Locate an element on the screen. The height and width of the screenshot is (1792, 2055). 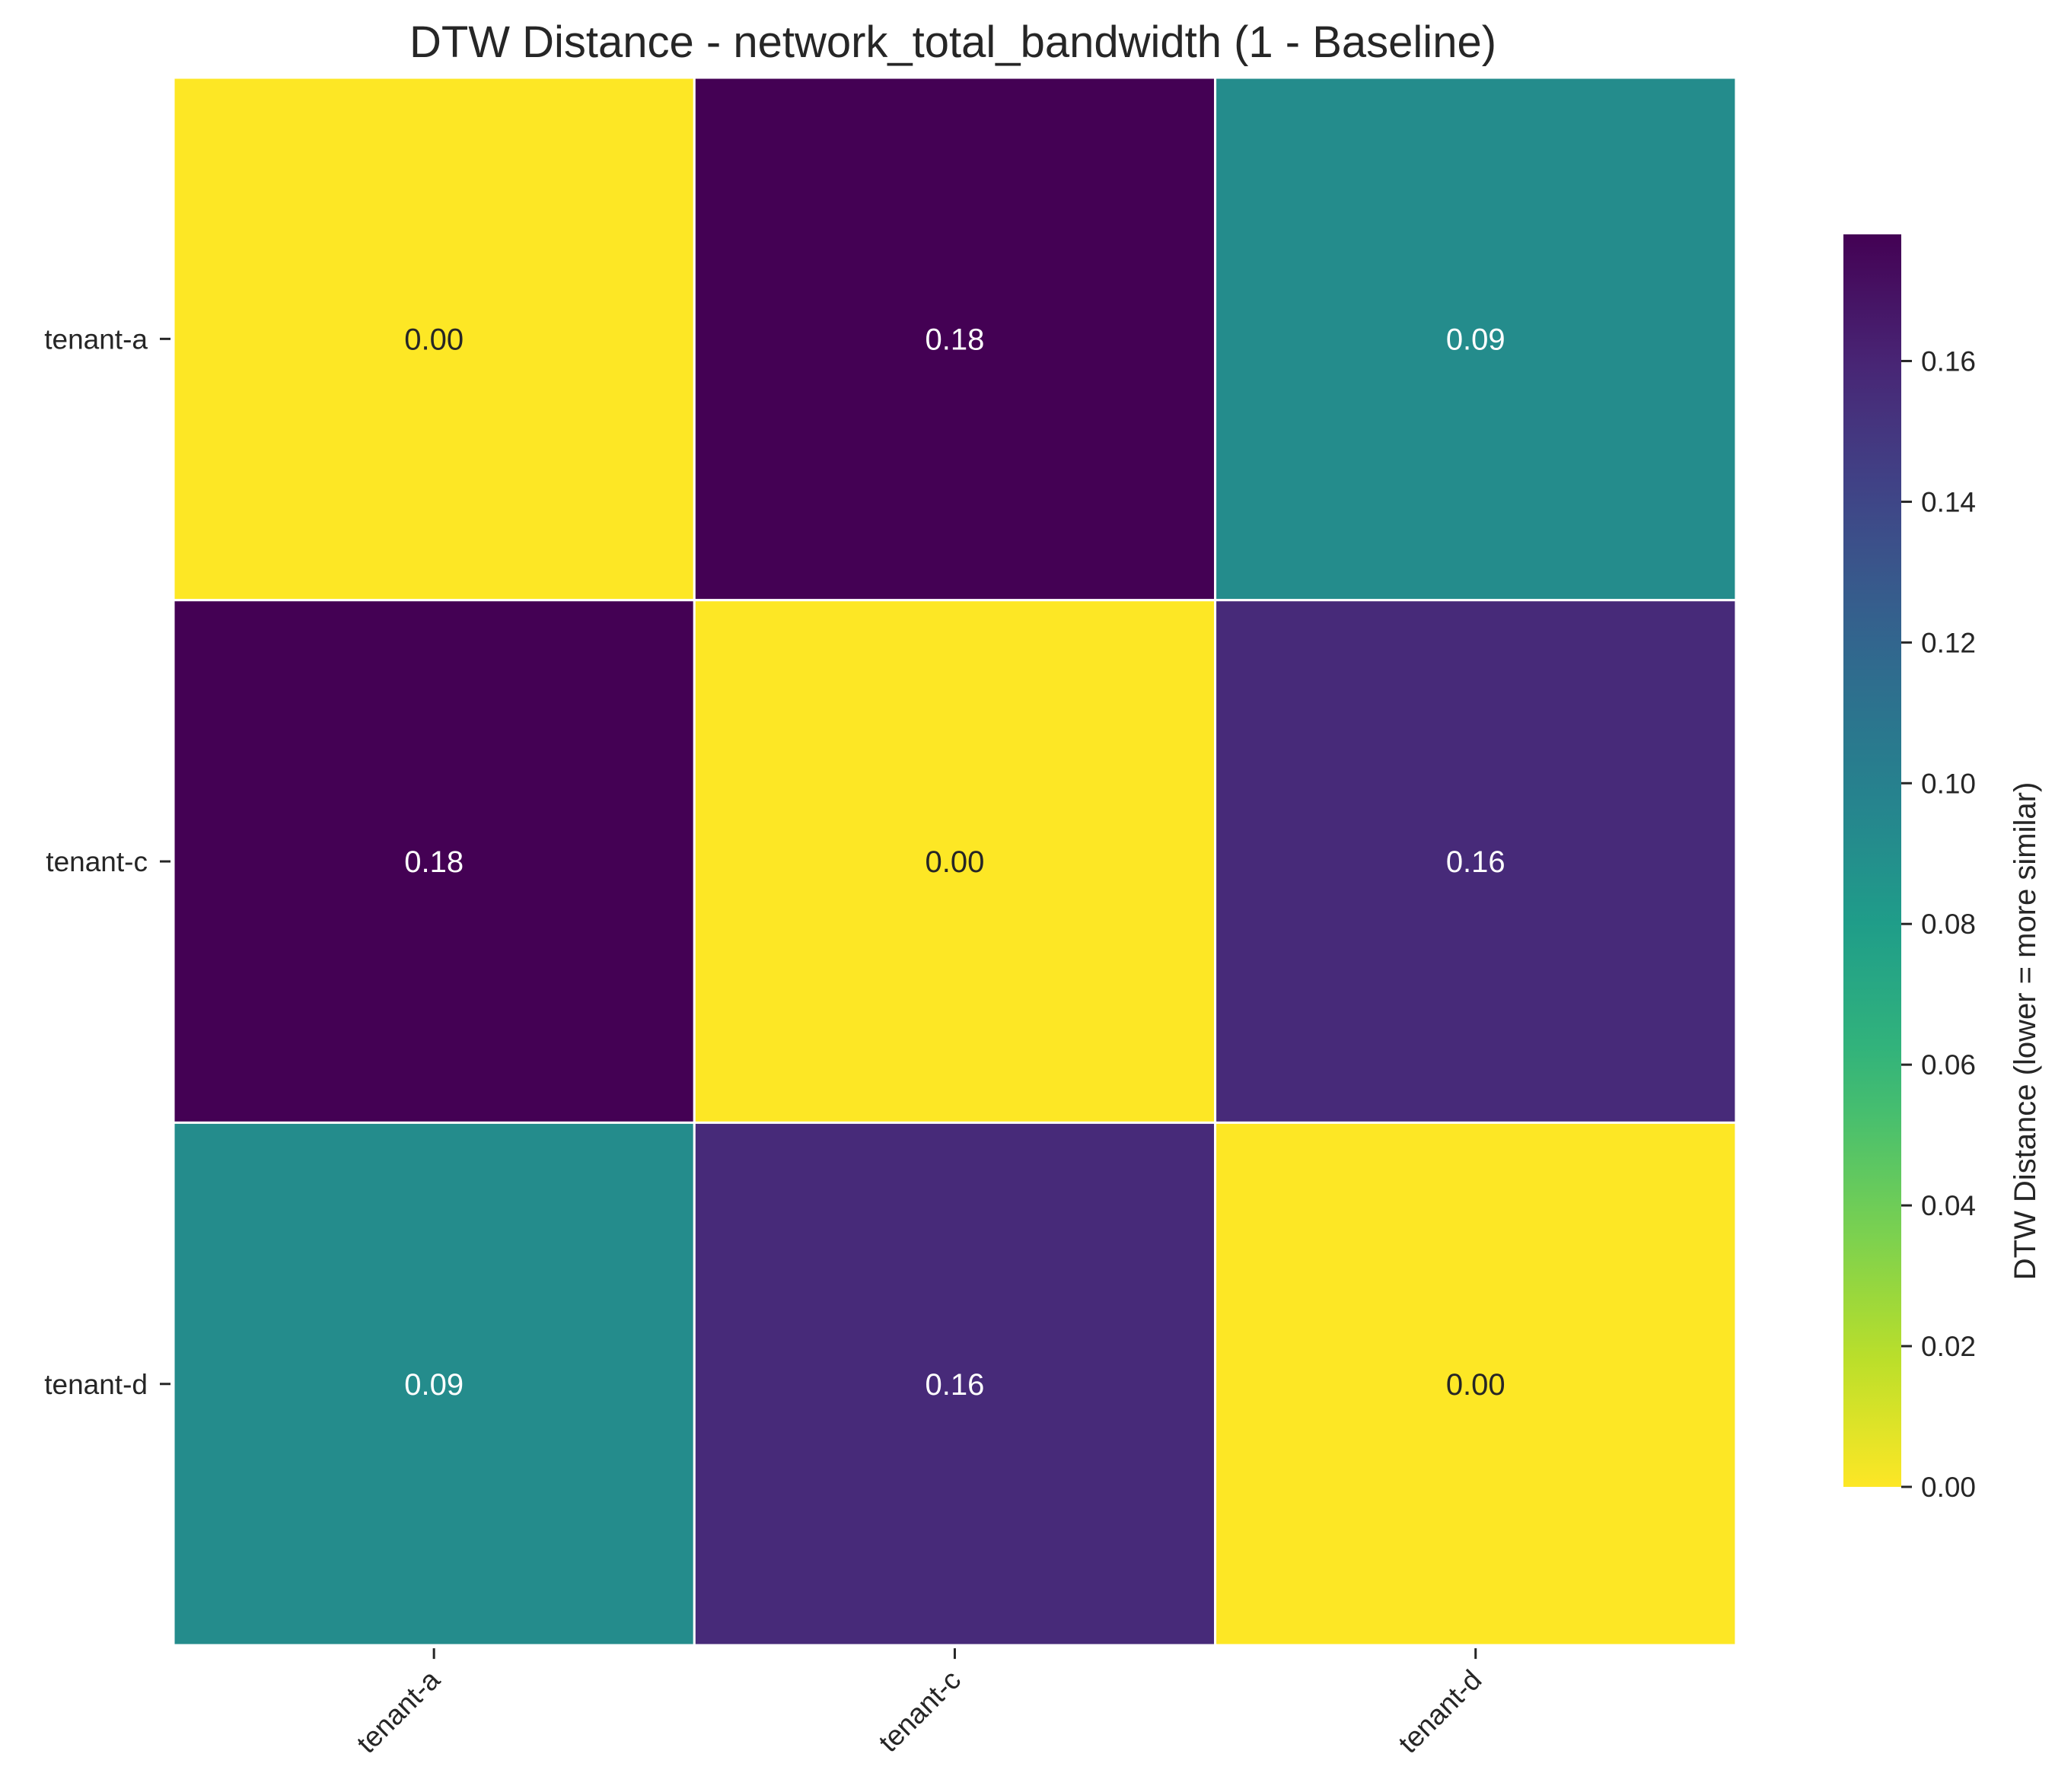
colorbar-tick-label: 0.02 is located at coordinates (1948, 1347).